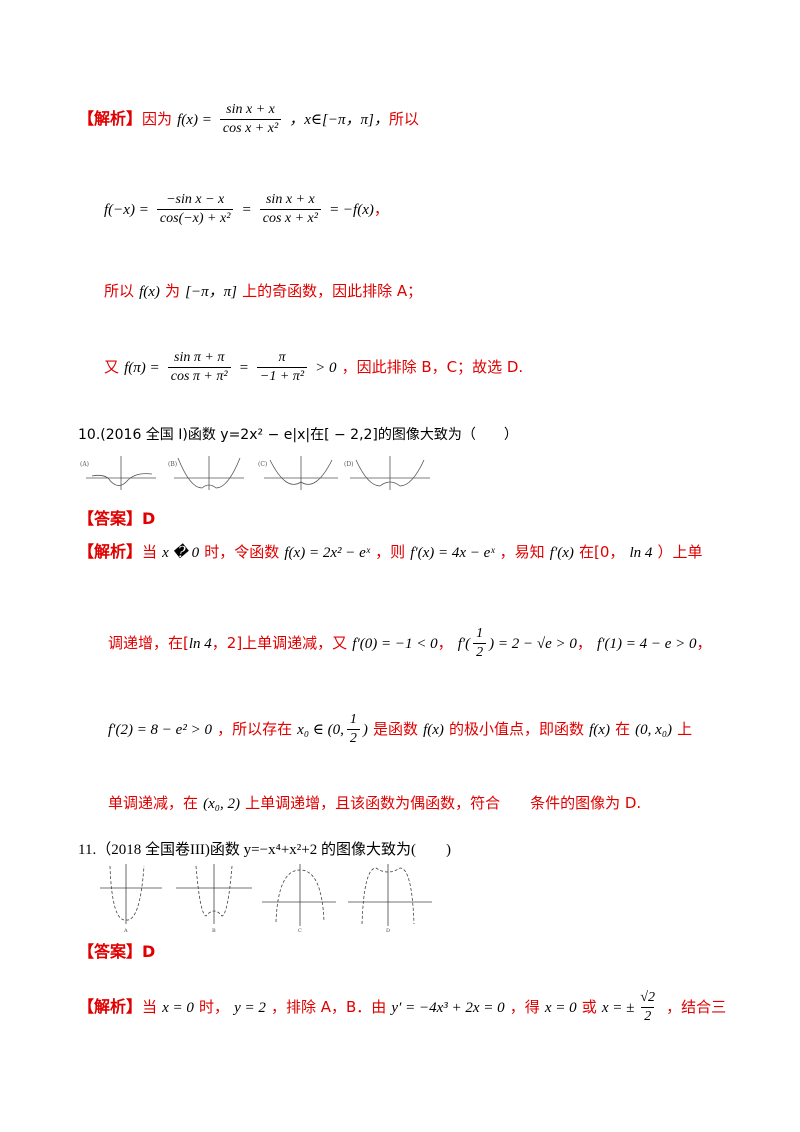 The height and width of the screenshot is (1132, 800). Describe the element at coordinates (214, 1007) in the screenshot. I see `text: 时，` at that location.